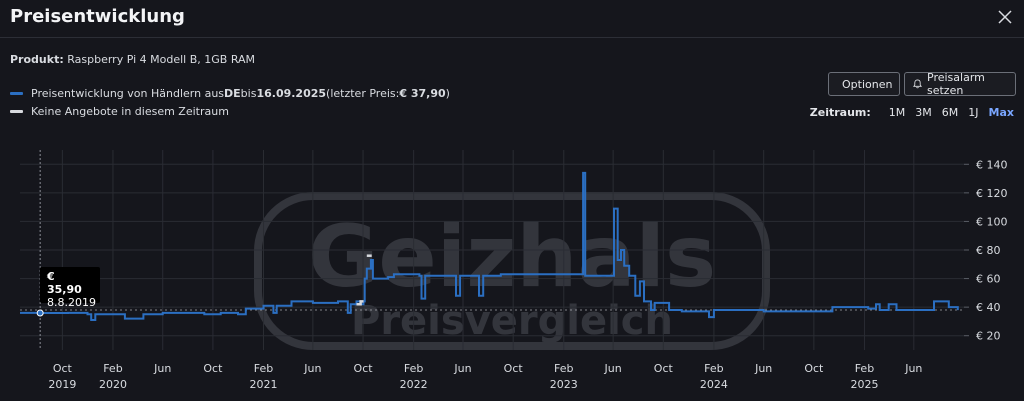 The height and width of the screenshot is (401, 1024). I want to click on options-button: Optionen, so click(864, 84).